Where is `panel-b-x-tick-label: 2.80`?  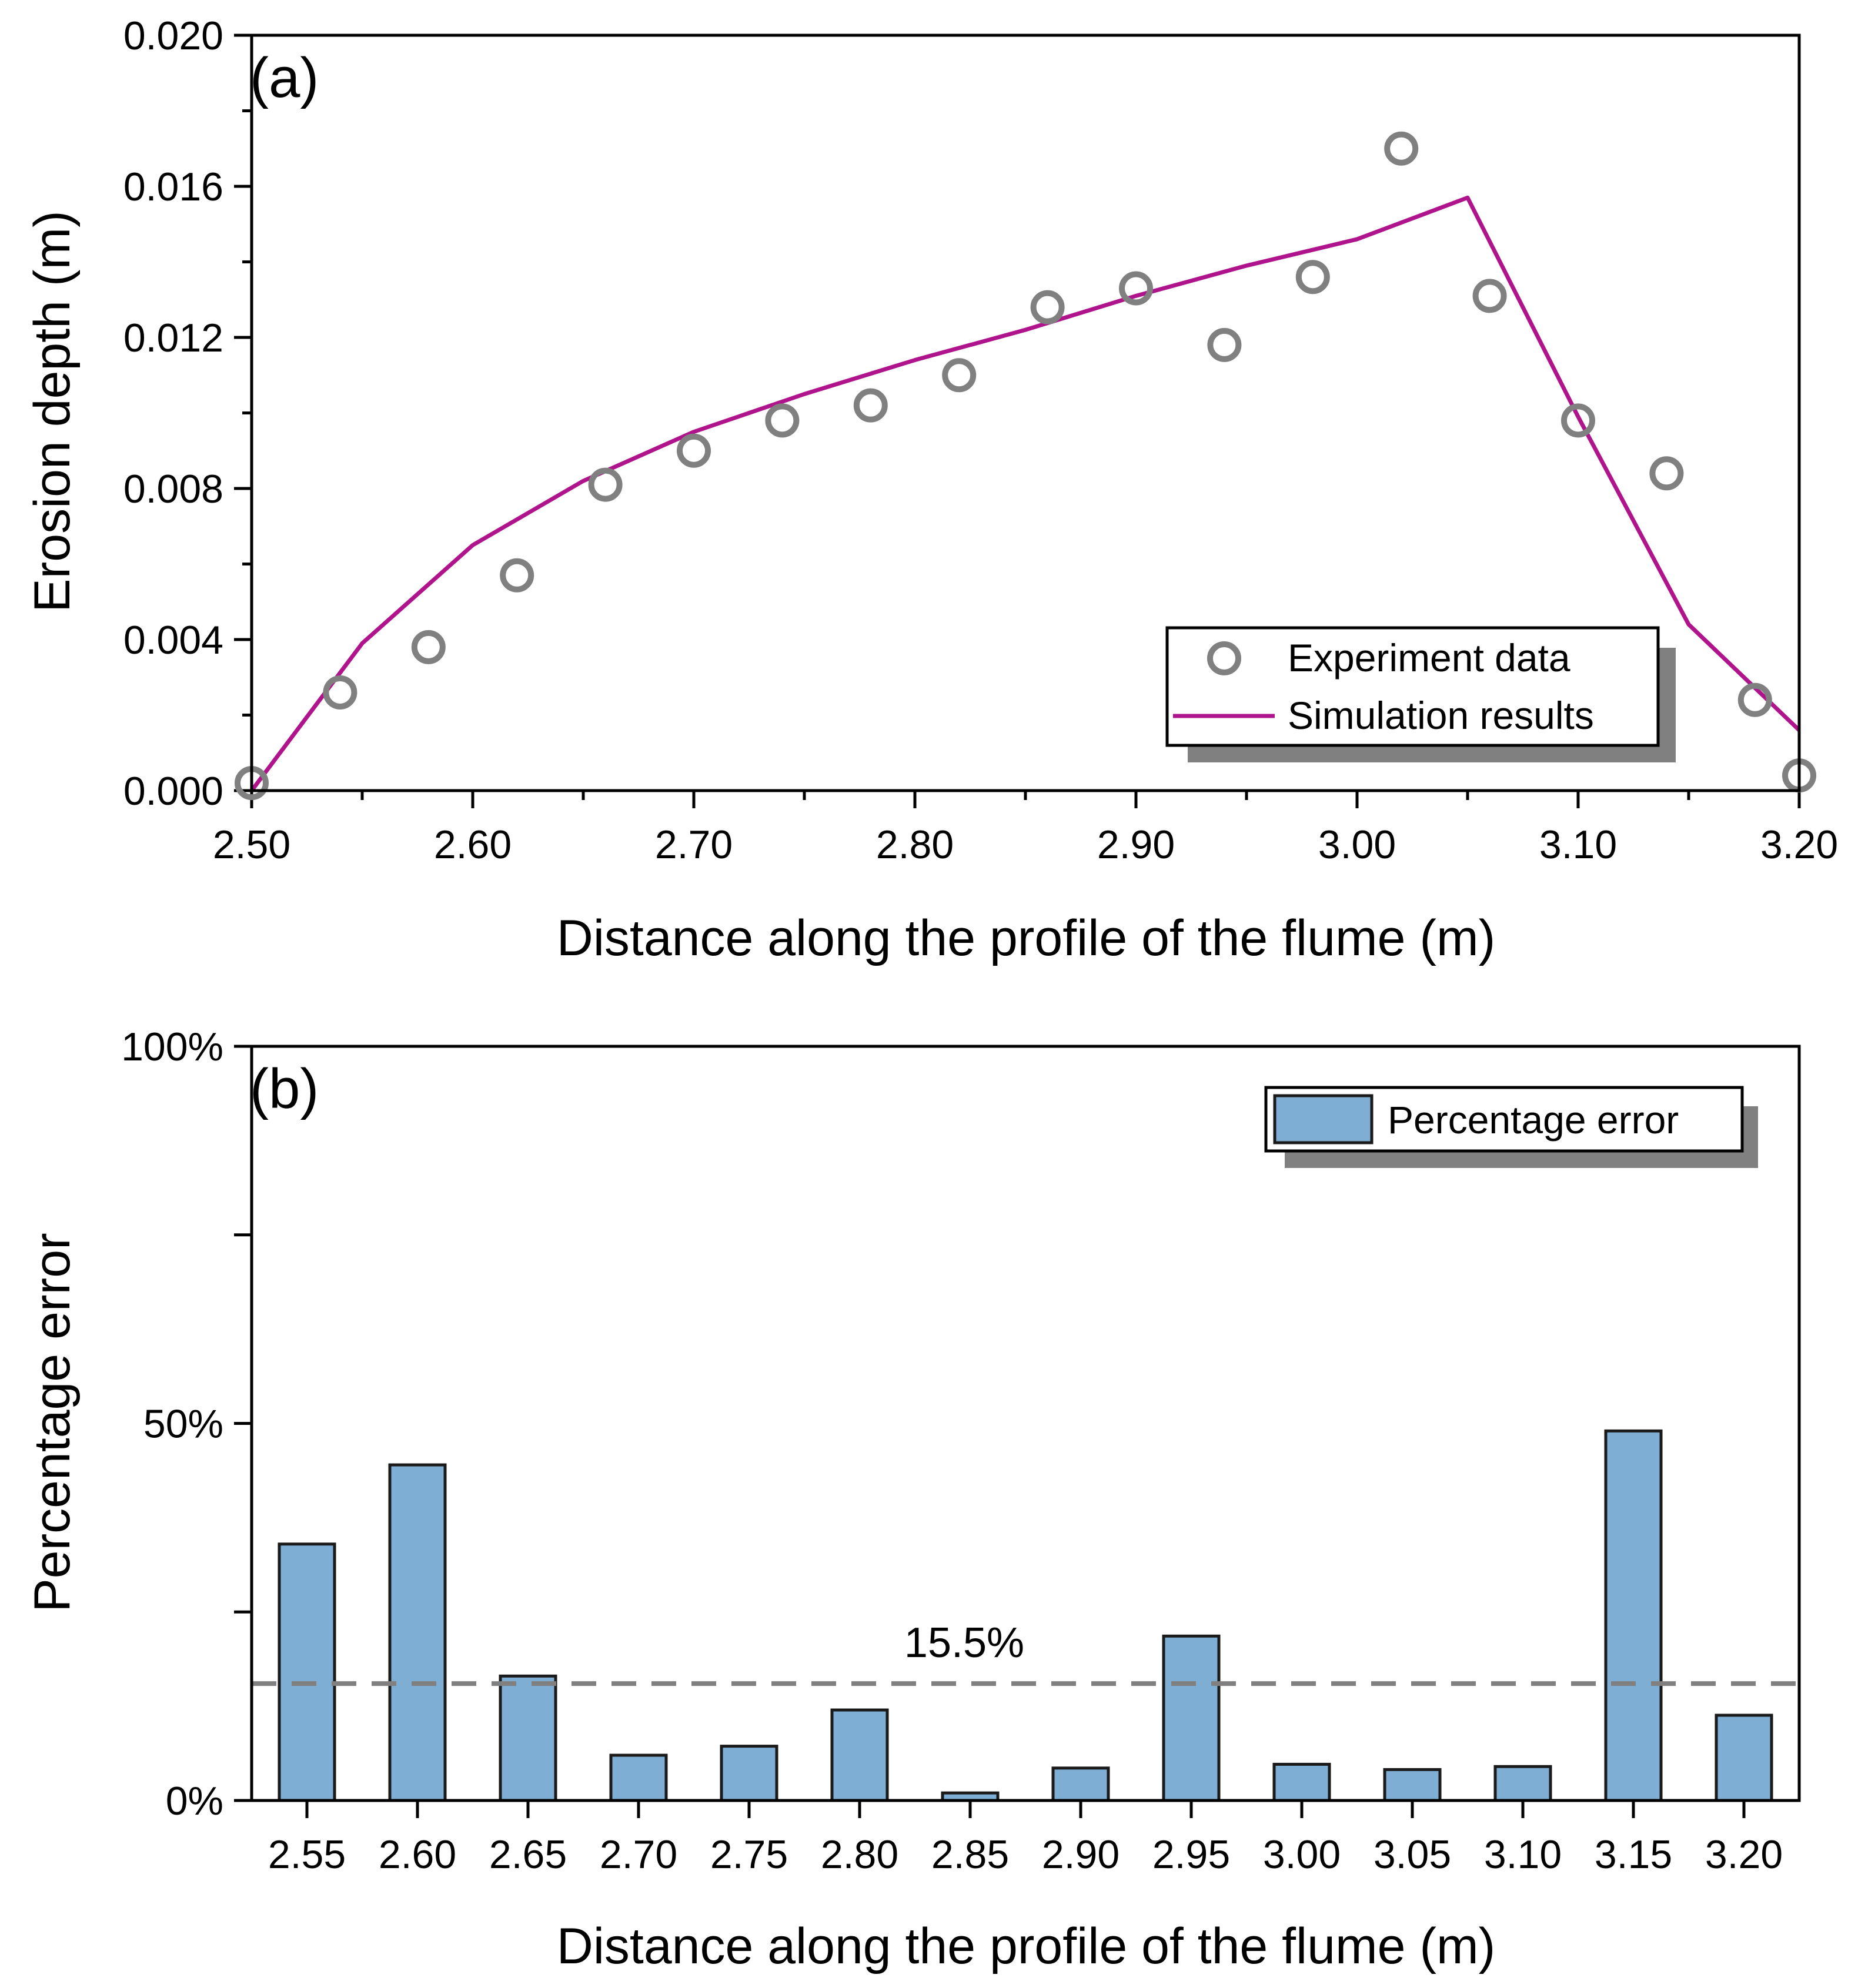
panel-b-x-tick-label: 2.80 is located at coordinates (859, 1854).